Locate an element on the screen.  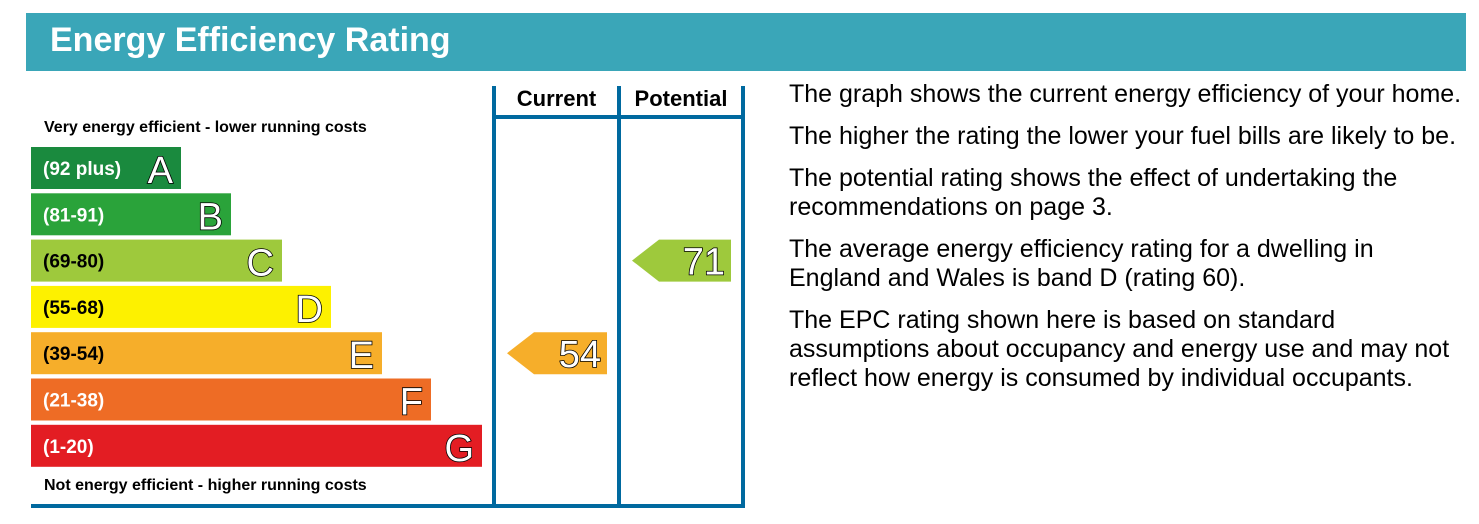
band-range-e: (39-54) is located at coordinates (73, 354).